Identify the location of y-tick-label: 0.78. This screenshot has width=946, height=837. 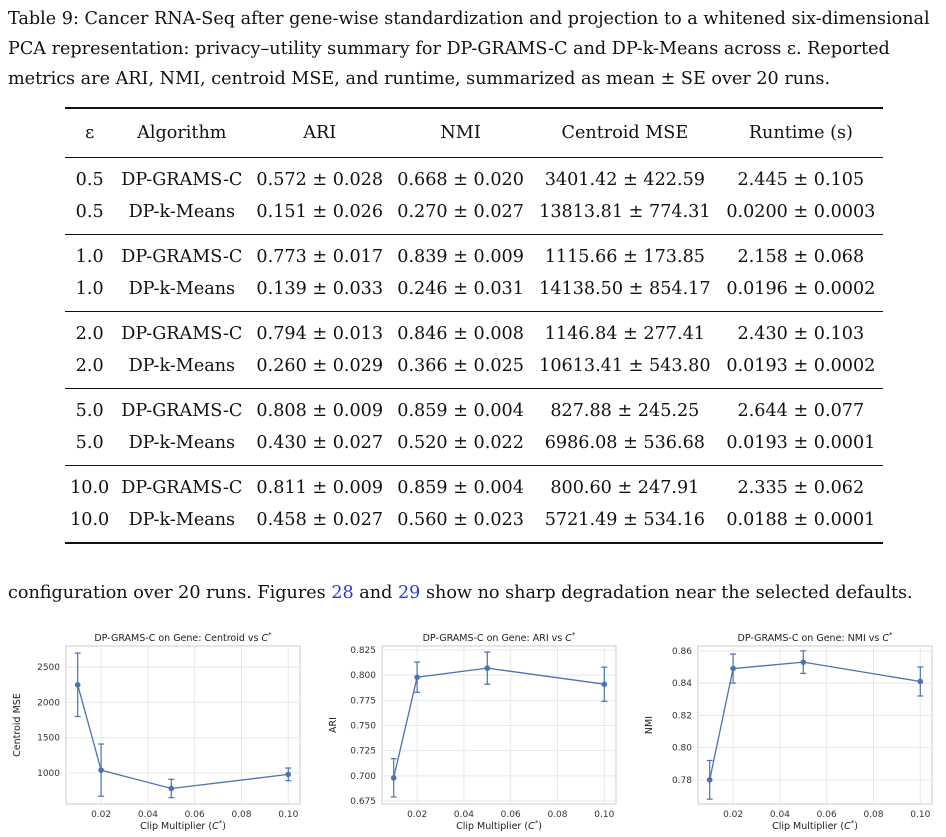
(682, 781).